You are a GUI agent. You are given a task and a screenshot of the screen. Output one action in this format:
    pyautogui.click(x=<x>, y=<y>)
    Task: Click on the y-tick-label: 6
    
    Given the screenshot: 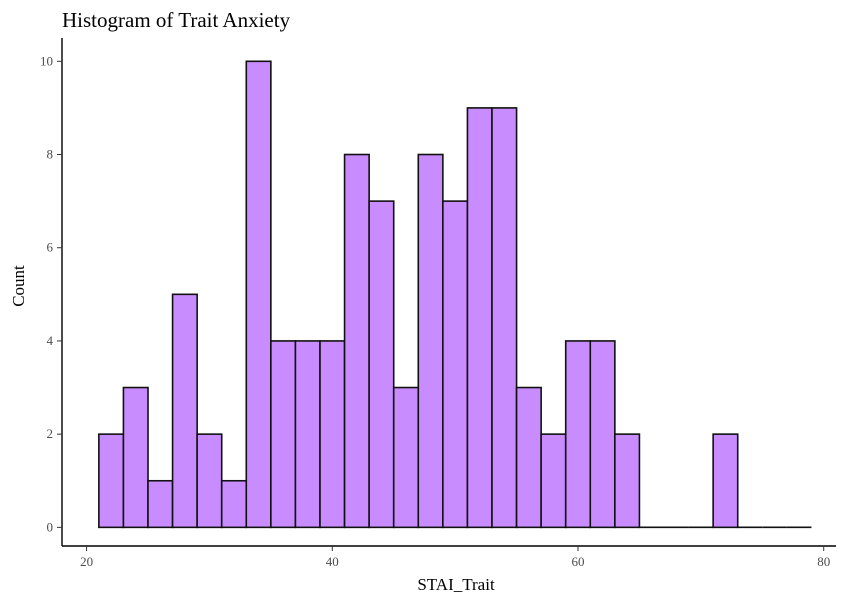 What is the action you would take?
    pyautogui.click(x=50, y=247)
    